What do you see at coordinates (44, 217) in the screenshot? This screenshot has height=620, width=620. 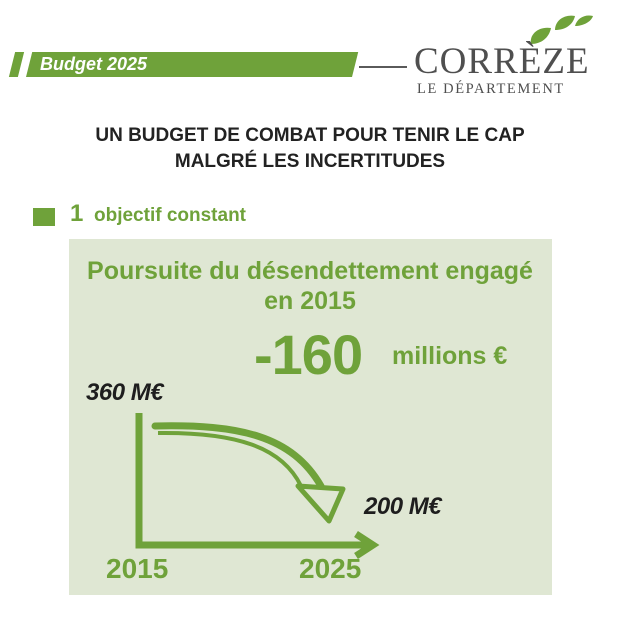 I see `objective-square-icon` at bounding box center [44, 217].